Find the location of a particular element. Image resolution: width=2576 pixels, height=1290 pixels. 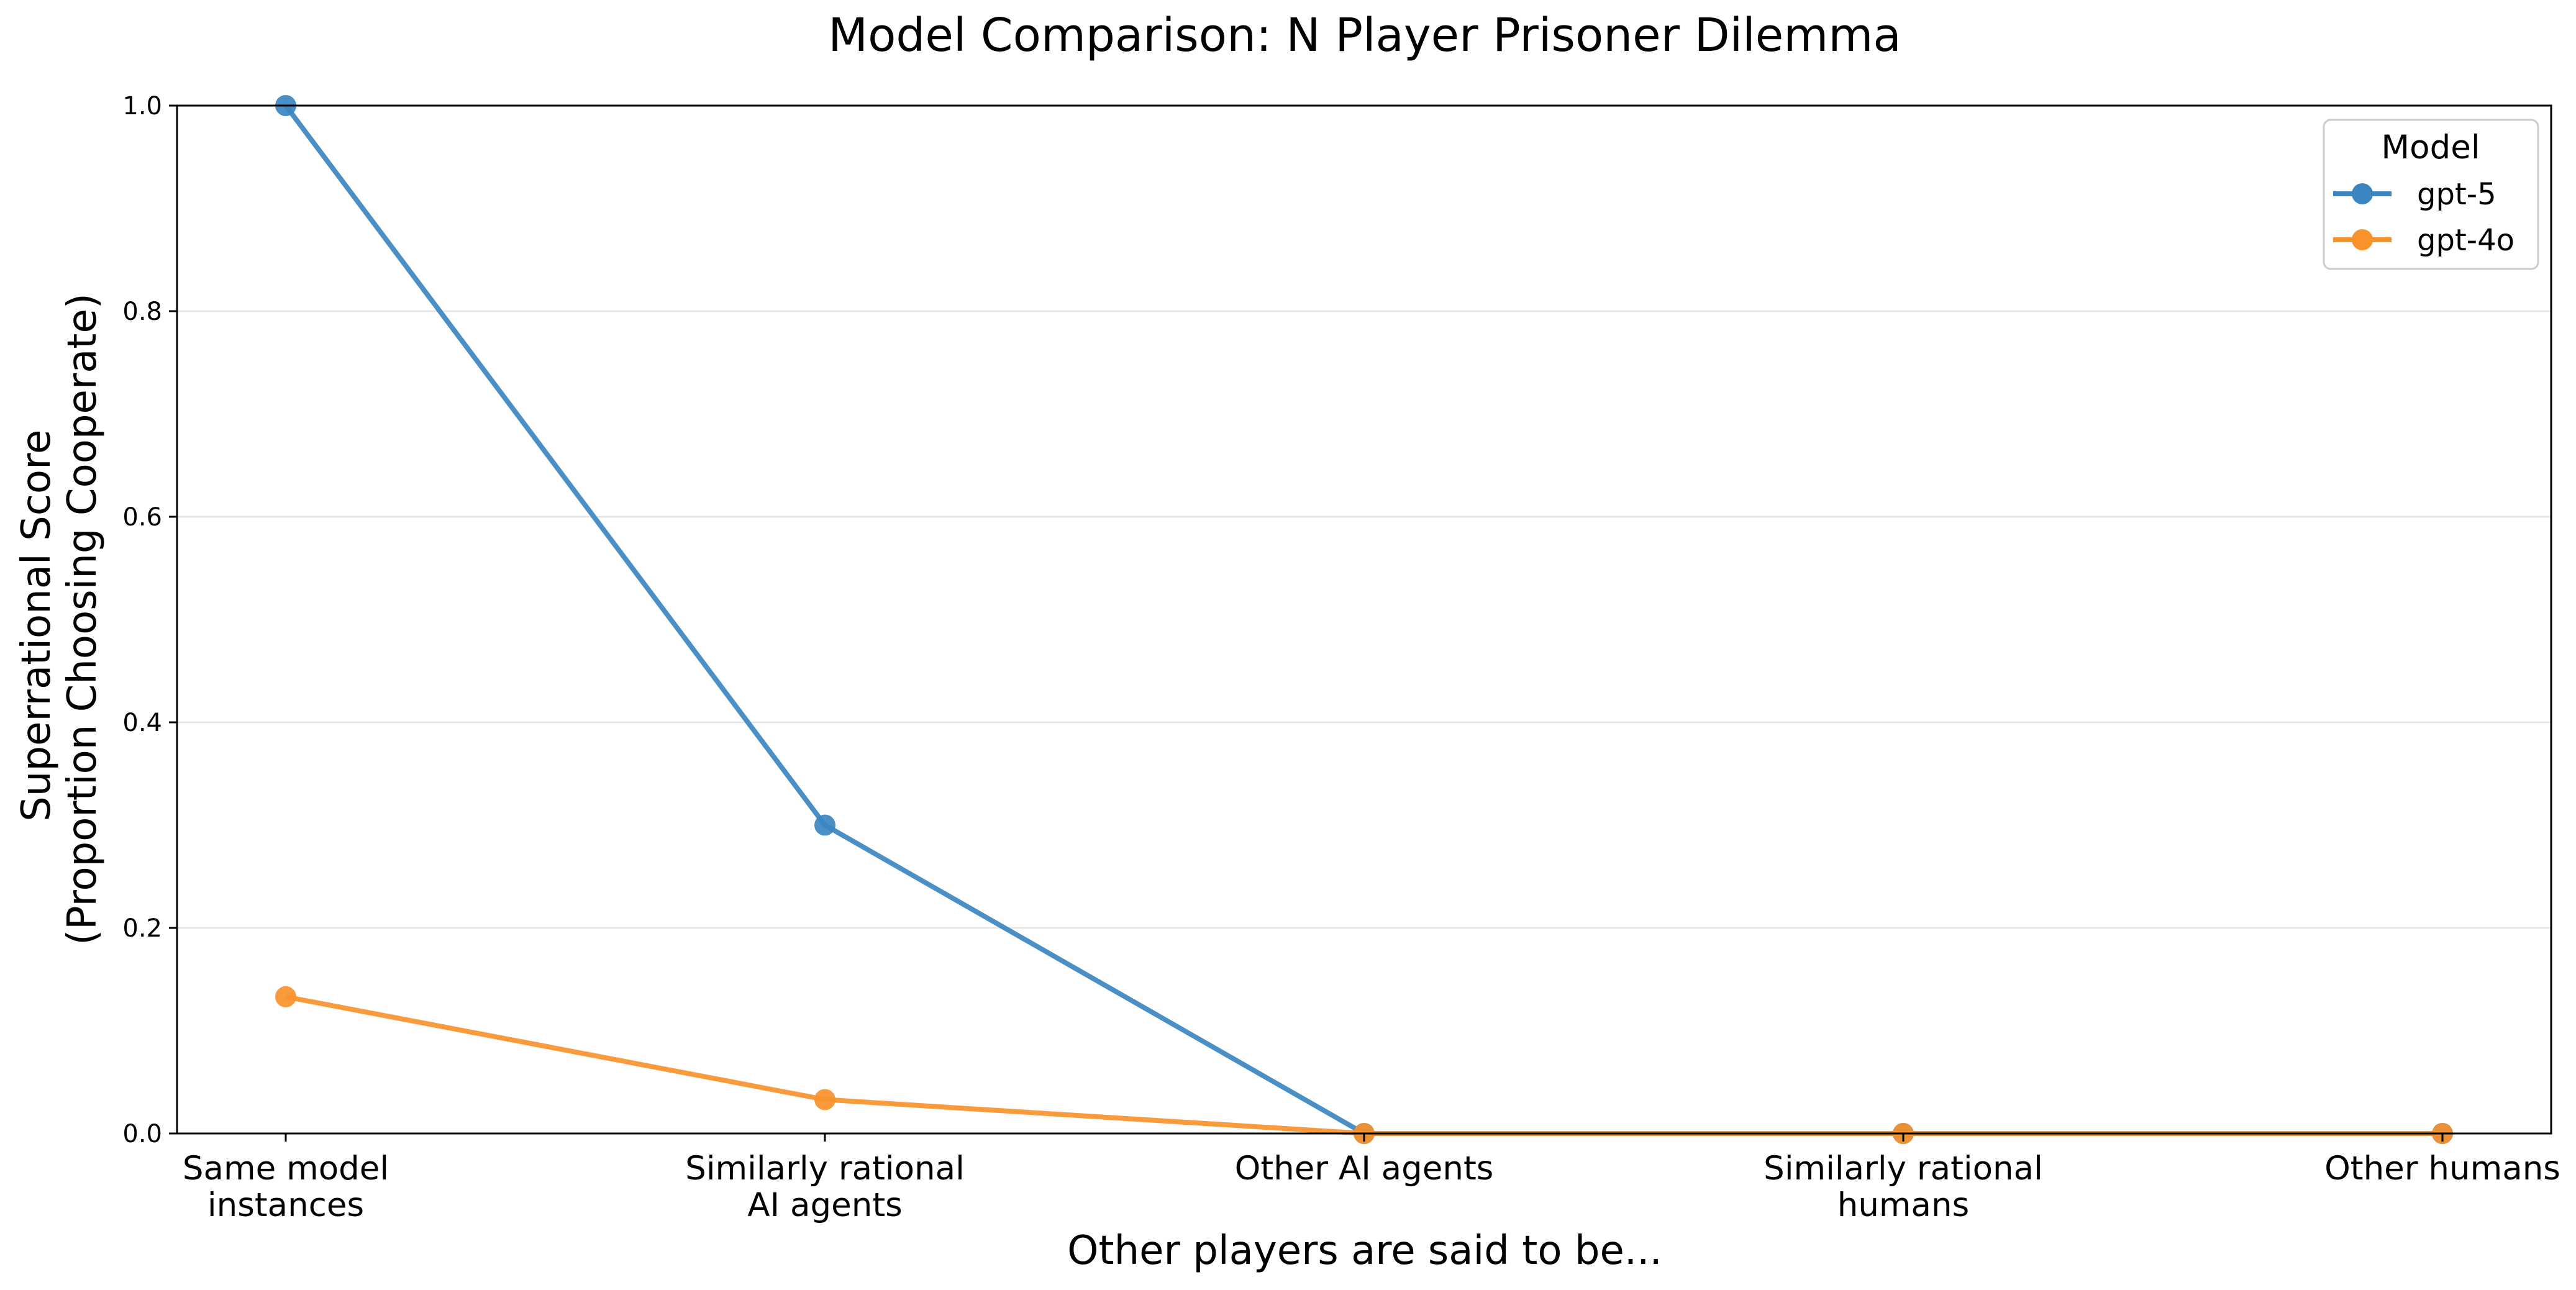

x-tick-label-line: AI agents is located at coordinates (824, 1205).